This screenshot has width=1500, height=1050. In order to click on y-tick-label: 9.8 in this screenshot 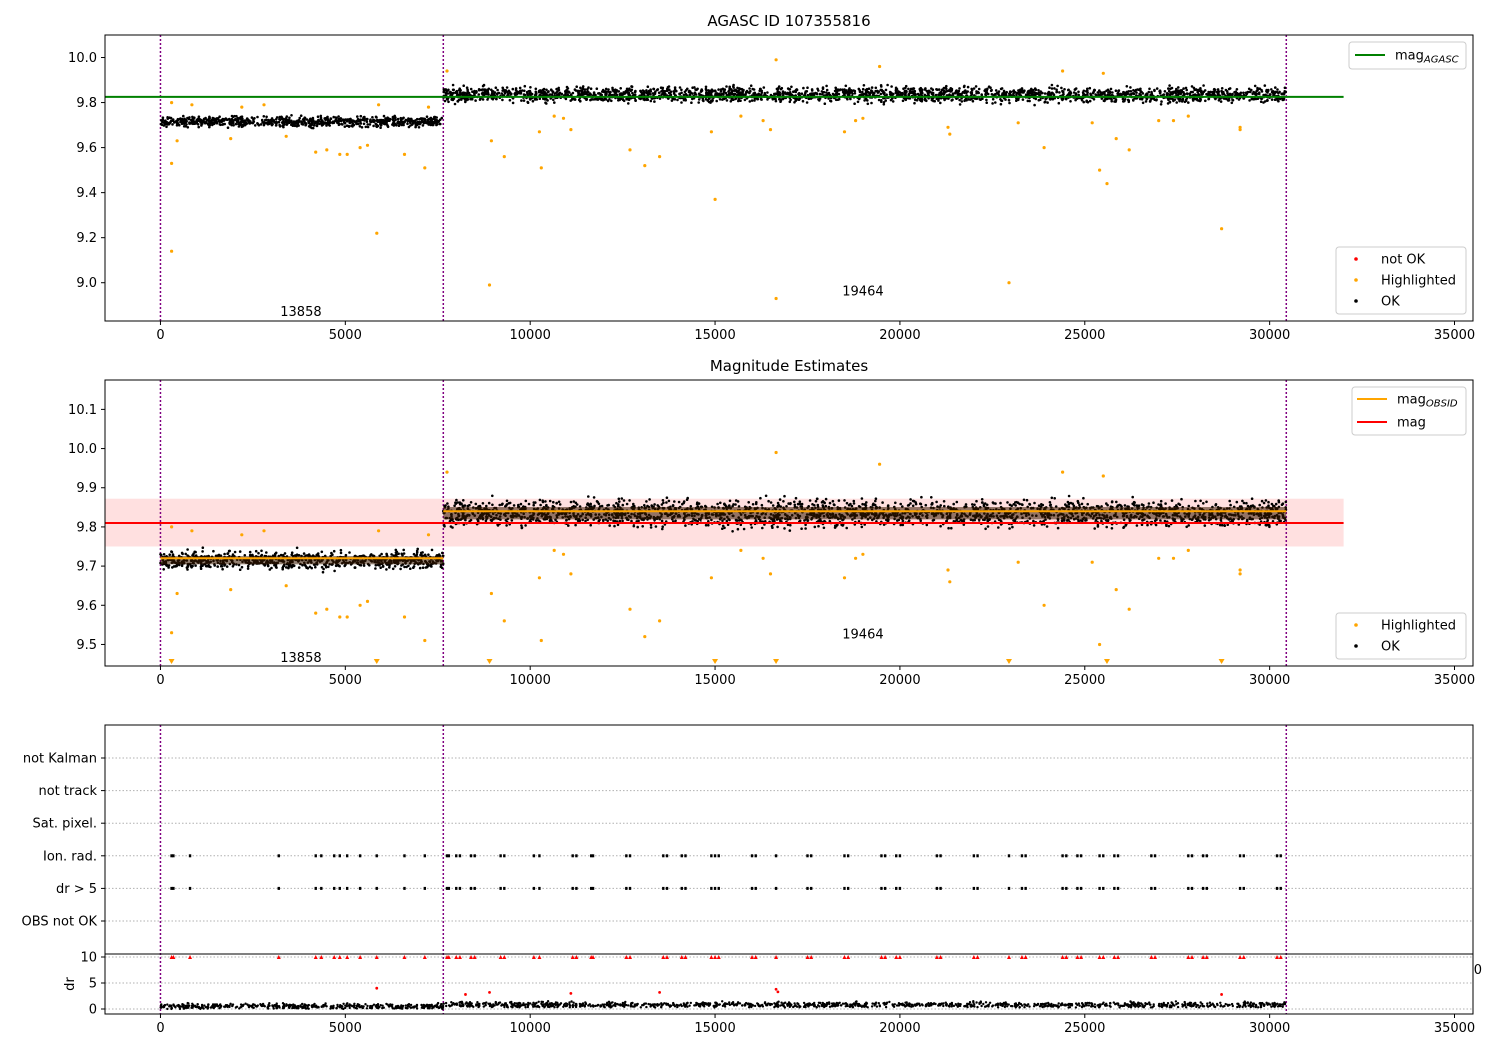, I will do `click(86, 103)`.